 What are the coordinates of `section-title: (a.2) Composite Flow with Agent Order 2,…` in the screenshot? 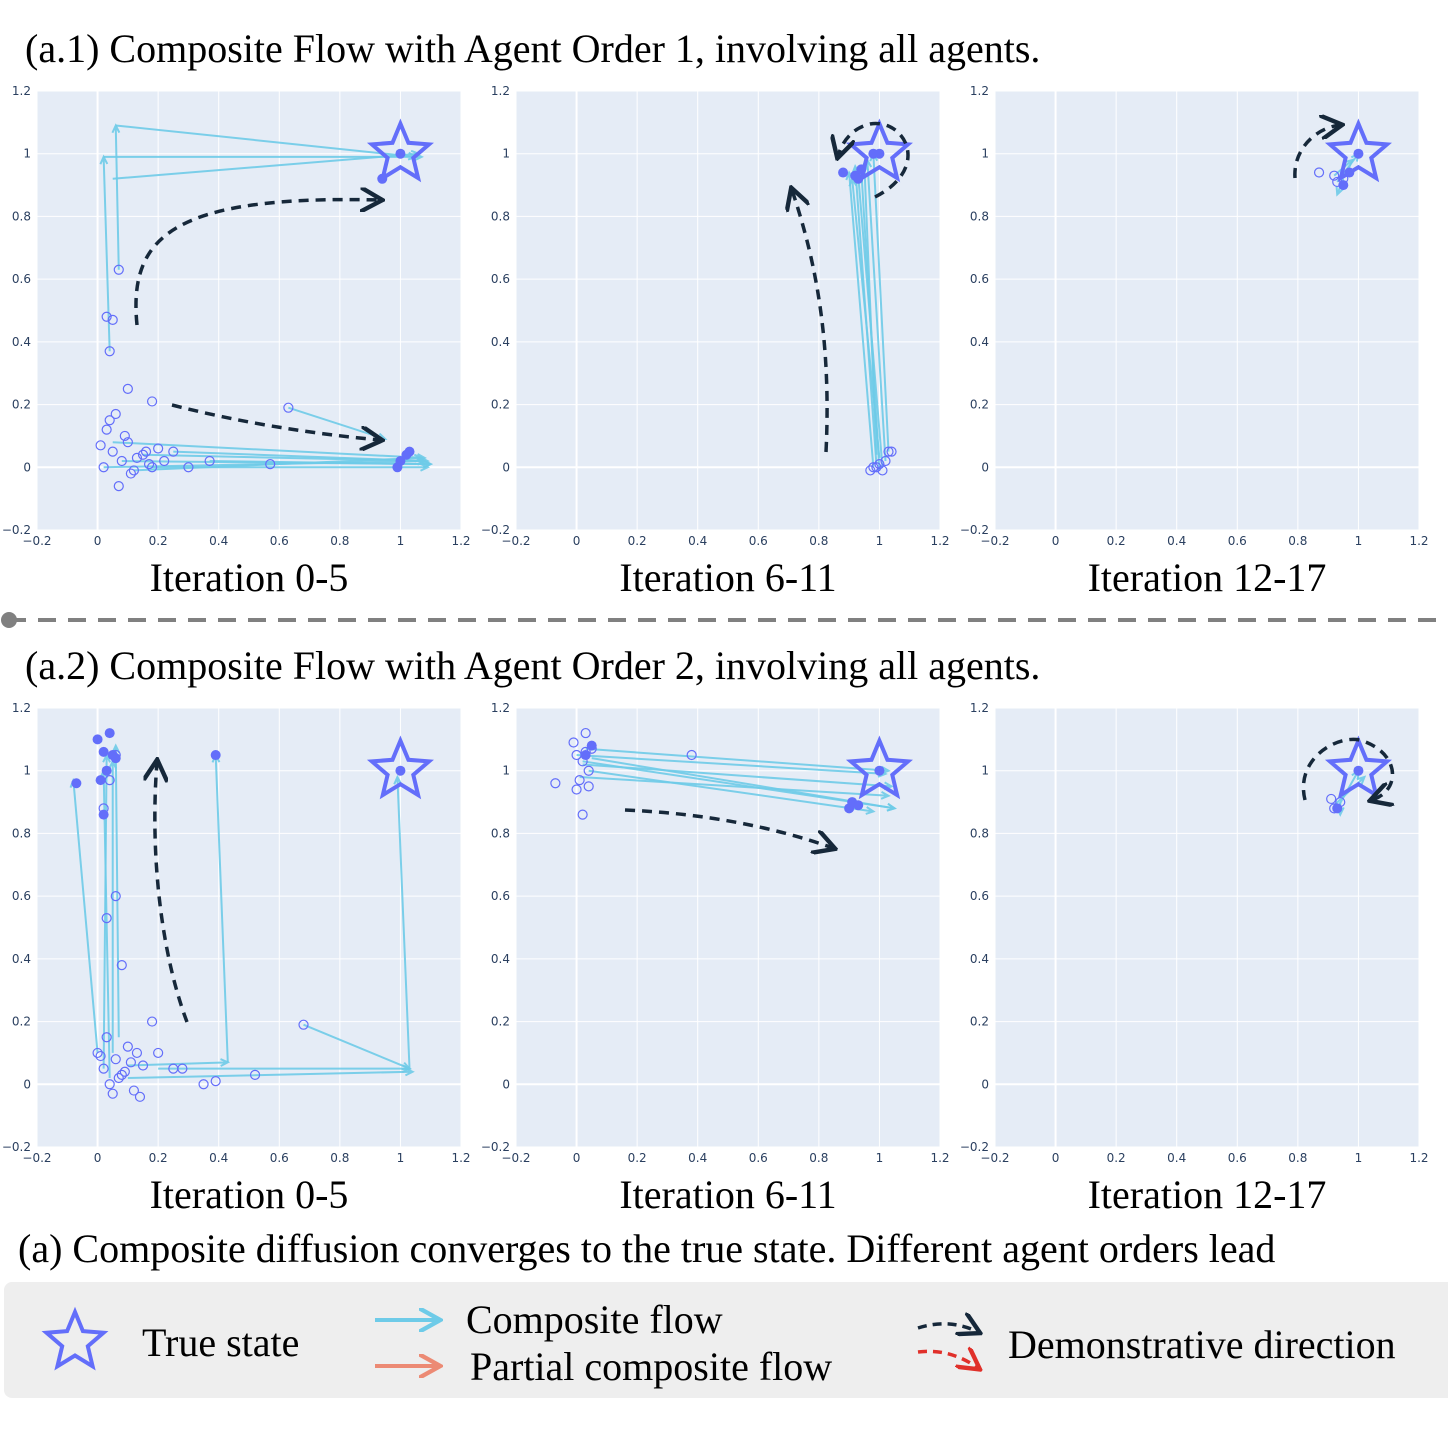 It's located at (532, 665).